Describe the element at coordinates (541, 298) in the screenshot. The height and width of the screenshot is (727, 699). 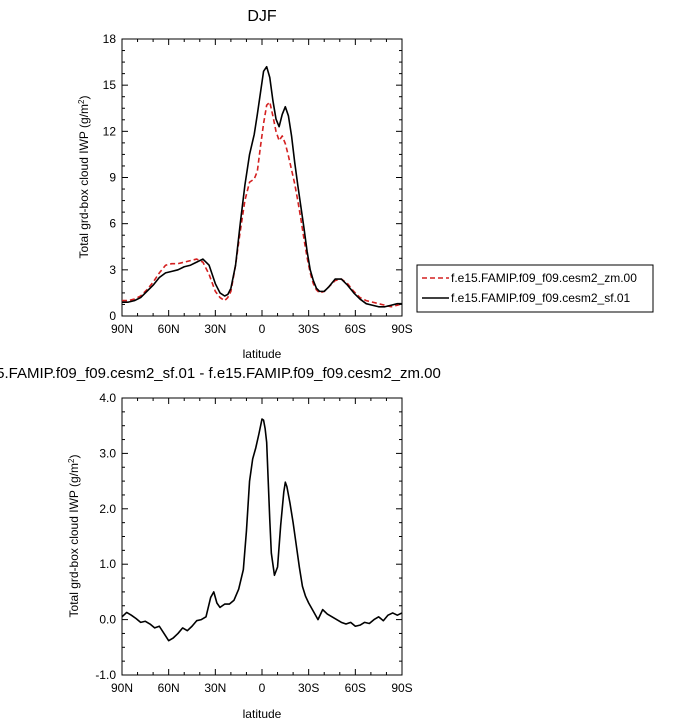
I see `legend-label-sf: f.e15.FAMIP.f09_f09.cesm2_sf.01` at that location.